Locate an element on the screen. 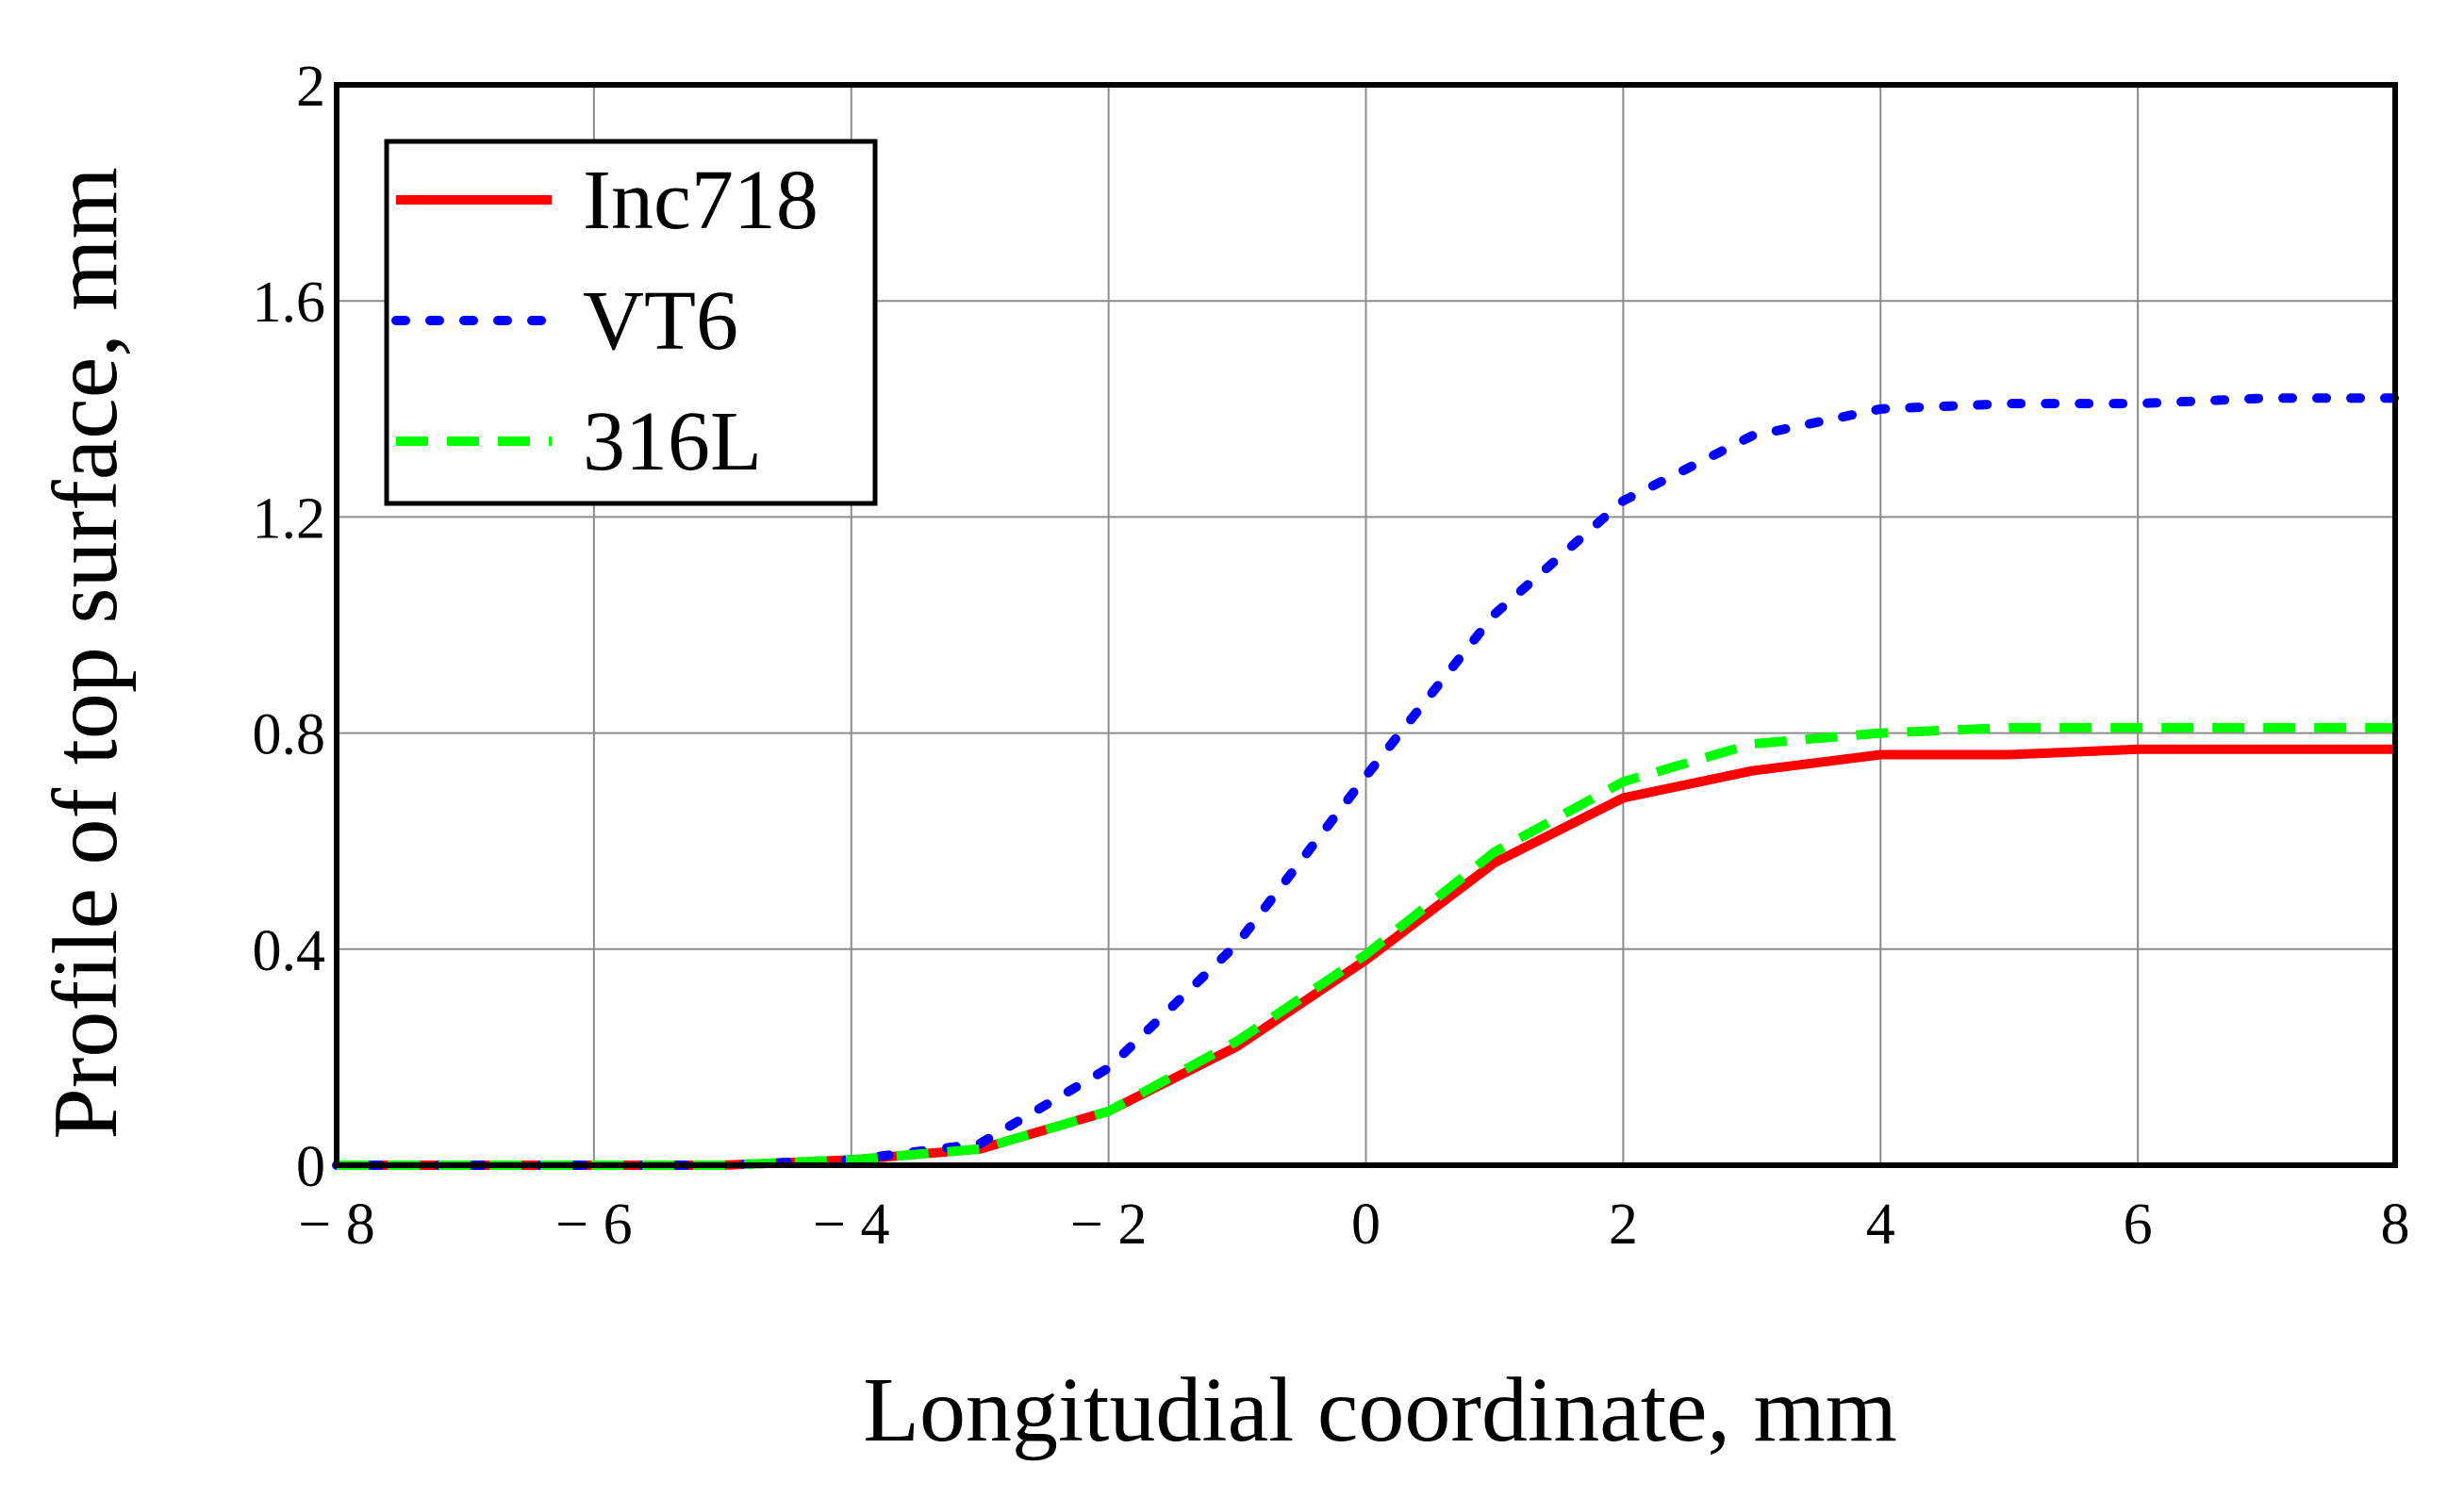 Image resolution: width=2464 pixels, height=1498 pixels. legend-label-vt6: VT6 is located at coordinates (660, 321).